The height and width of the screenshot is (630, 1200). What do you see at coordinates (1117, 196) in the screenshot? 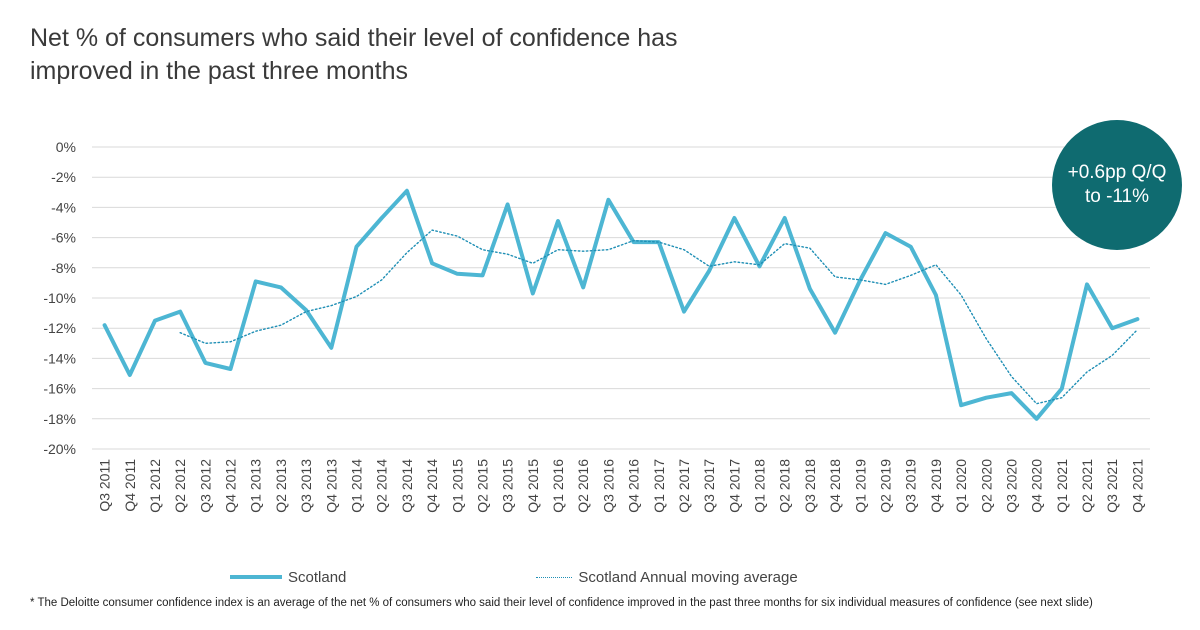
I see `callout-line-2: to -11%` at bounding box center [1117, 196].